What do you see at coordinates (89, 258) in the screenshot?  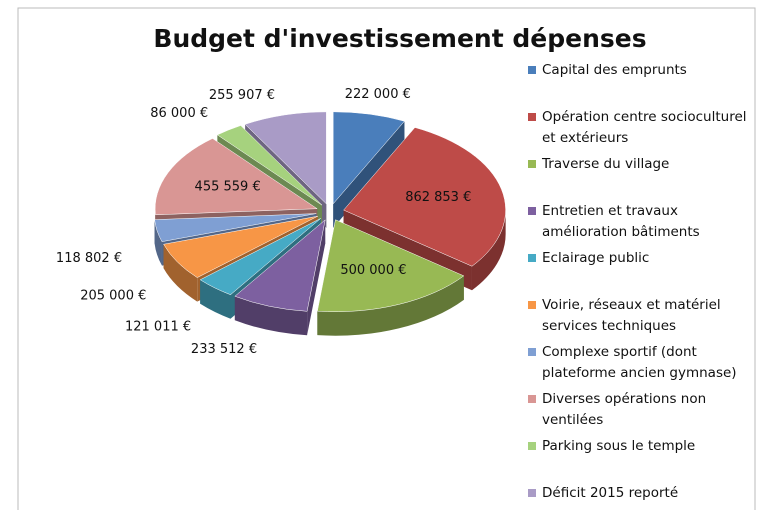 I see `data-label: 118 802 €` at bounding box center [89, 258].